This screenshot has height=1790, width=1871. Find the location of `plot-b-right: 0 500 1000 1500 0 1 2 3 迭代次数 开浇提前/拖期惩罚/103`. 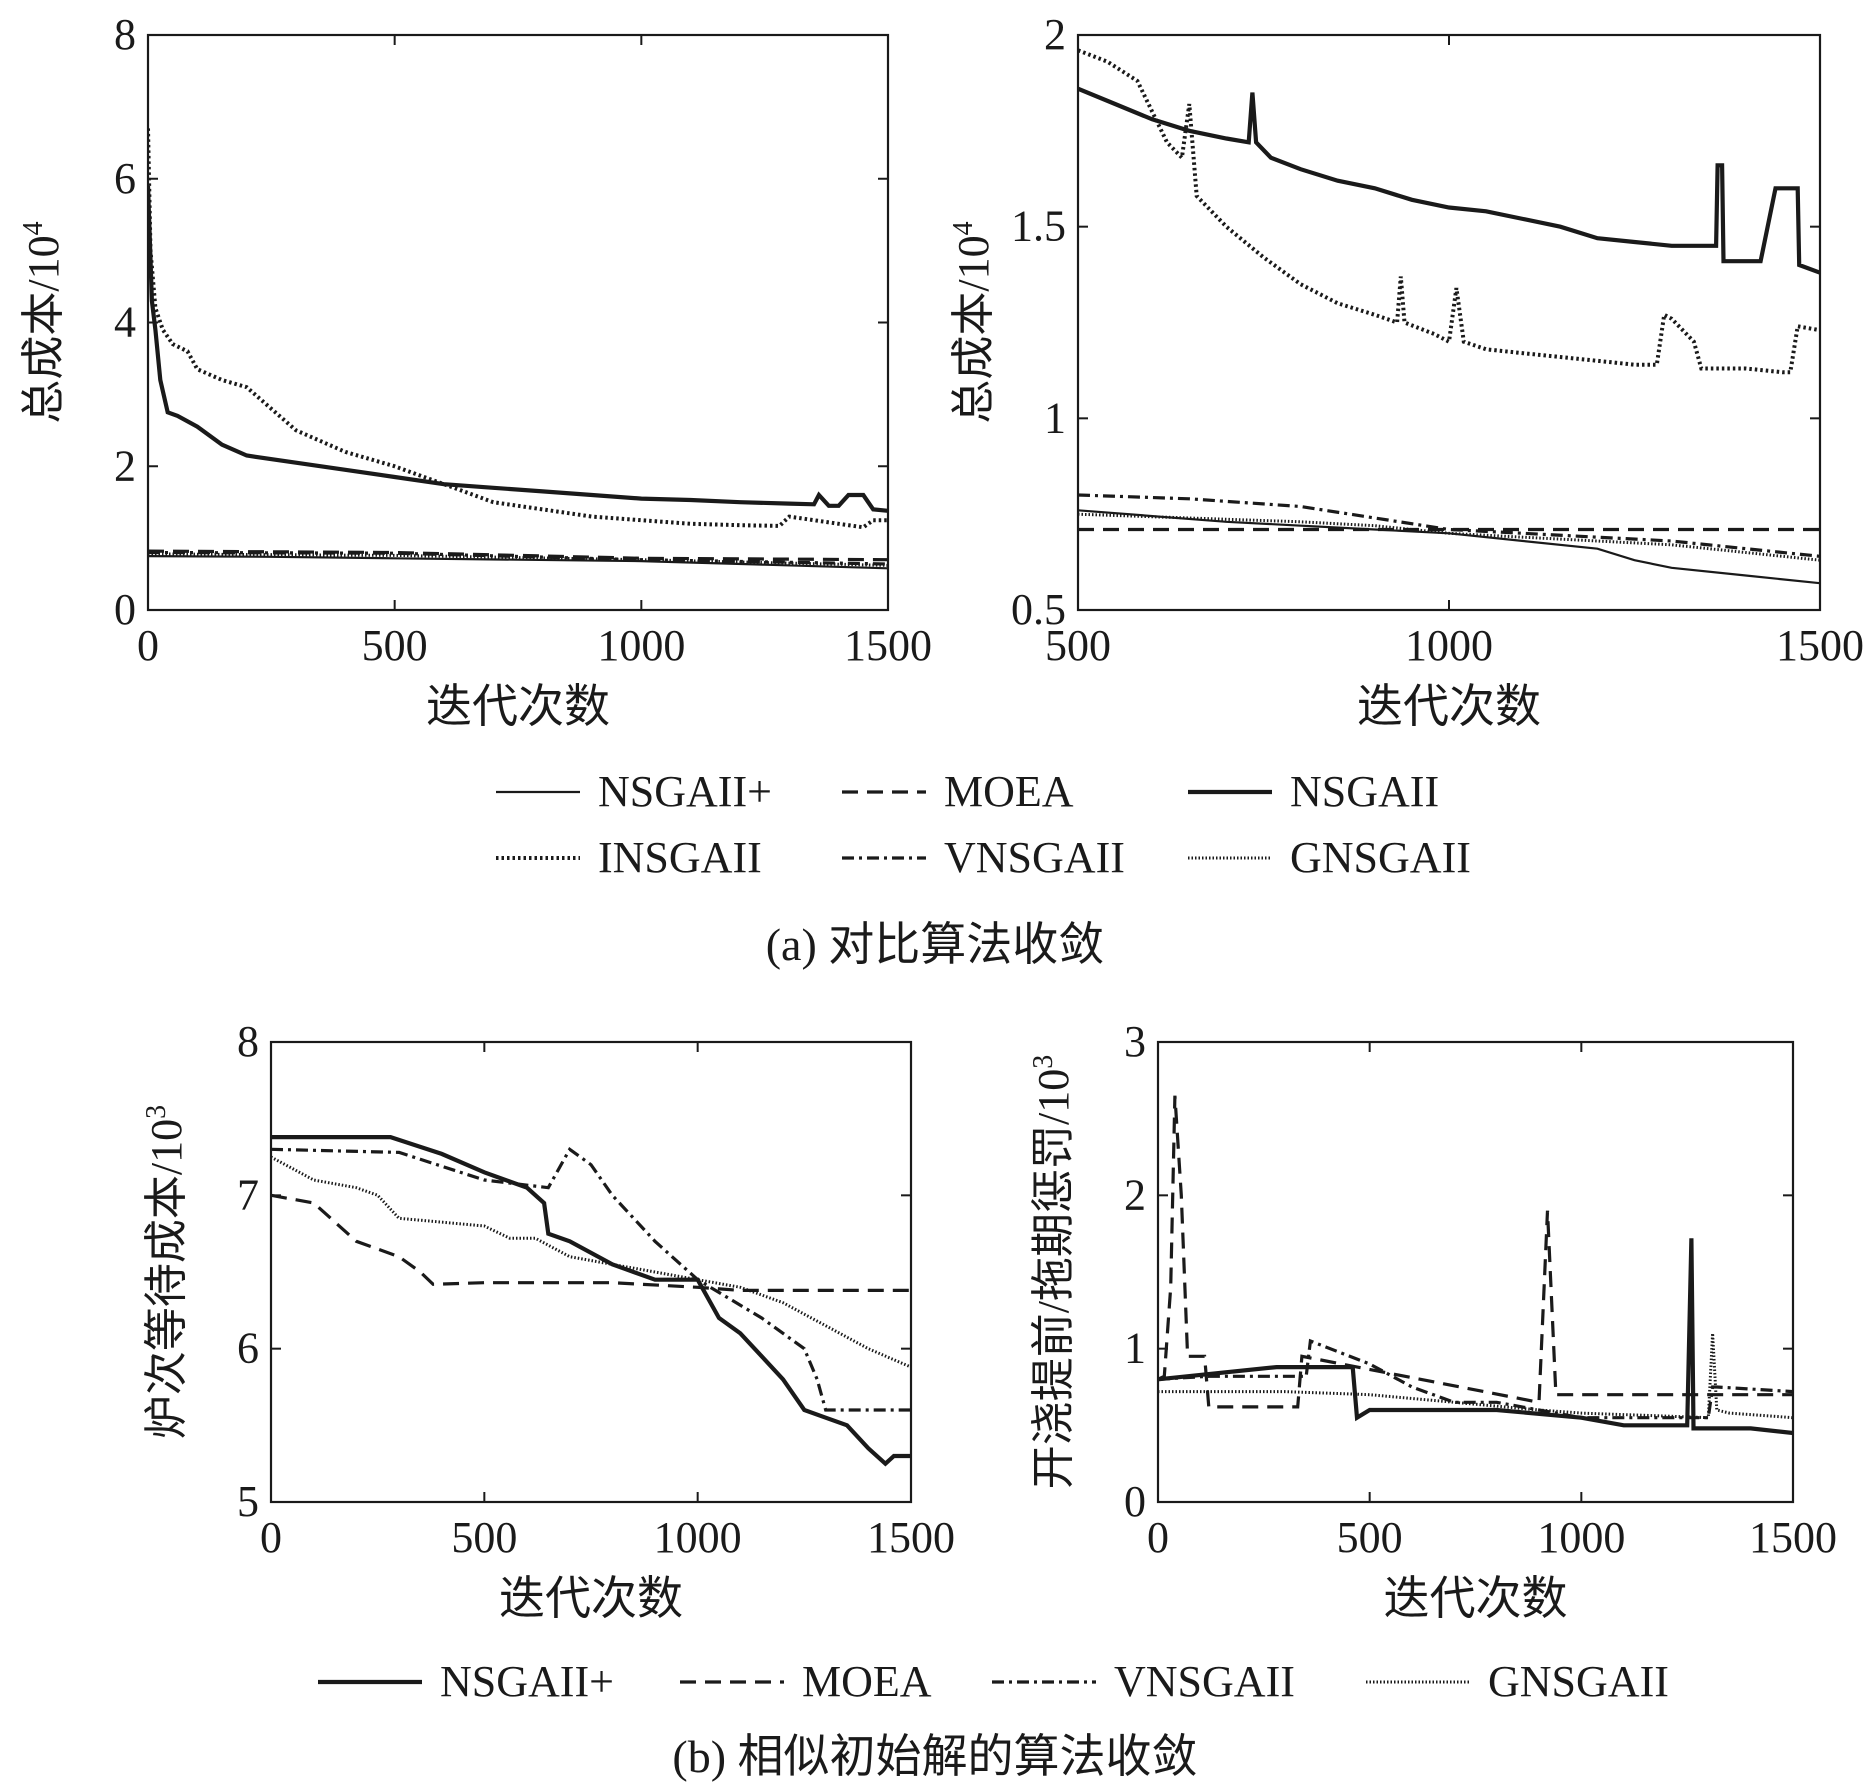

plot-b-right: 0 500 1000 1500 0 1 2 3 迭代次数 开浇提前/拖期惩罚/103 is located at coordinates (1432, 1320).